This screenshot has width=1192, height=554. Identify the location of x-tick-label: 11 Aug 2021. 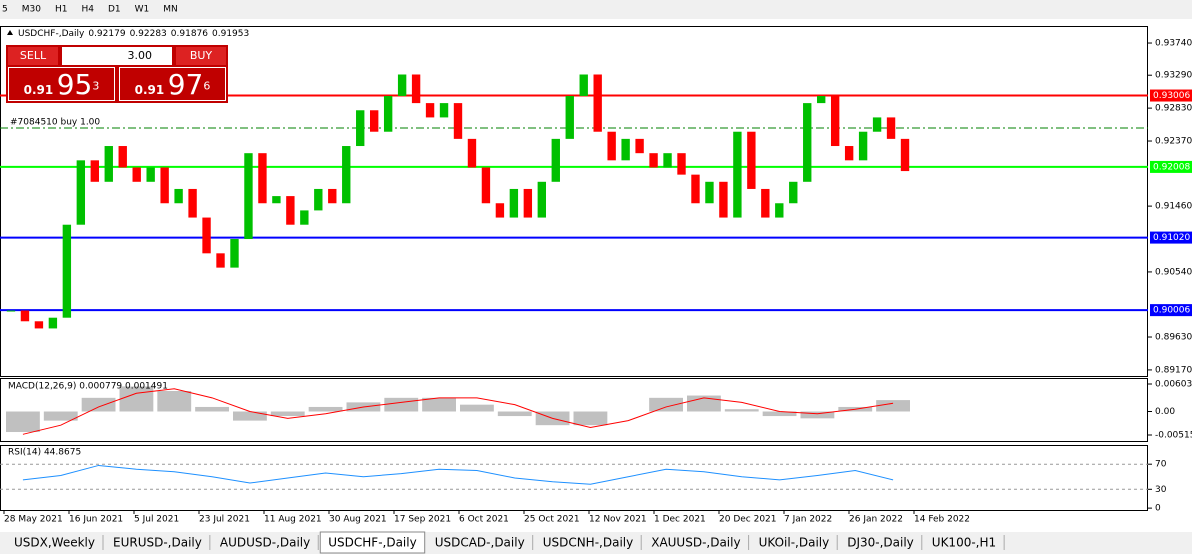
(293, 520).